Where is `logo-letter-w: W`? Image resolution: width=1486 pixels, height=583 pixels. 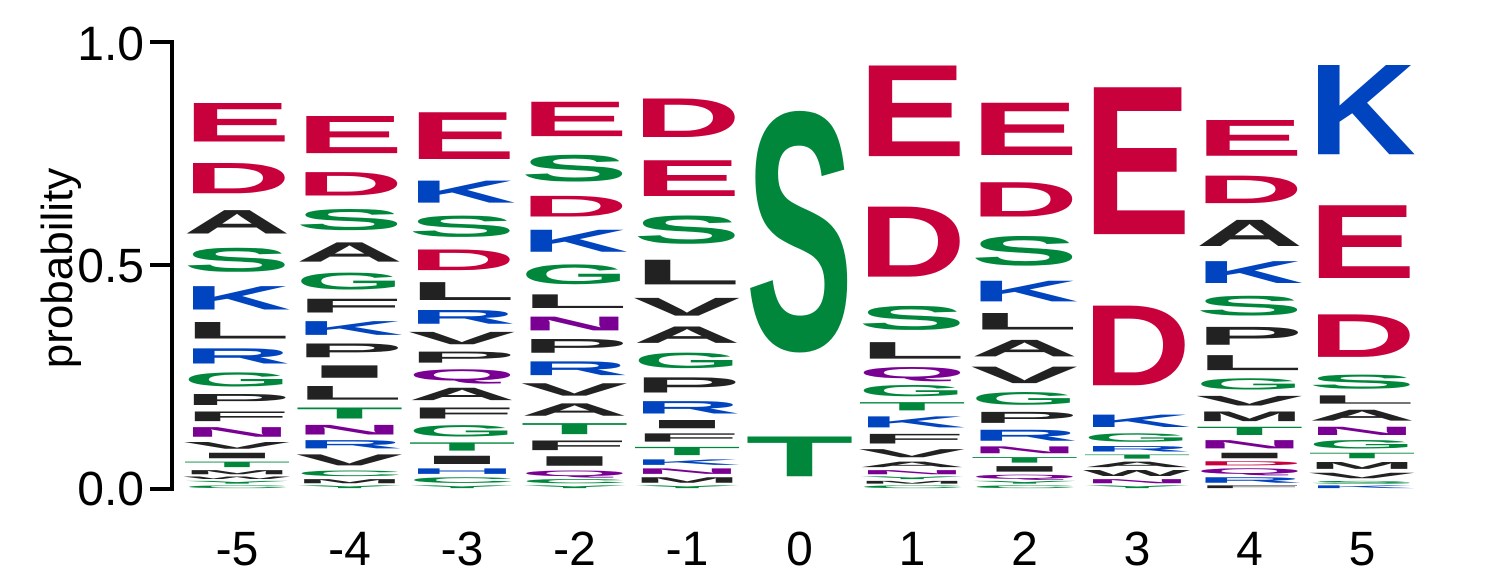
logo-letter-w: W is located at coordinates (1136, 473).